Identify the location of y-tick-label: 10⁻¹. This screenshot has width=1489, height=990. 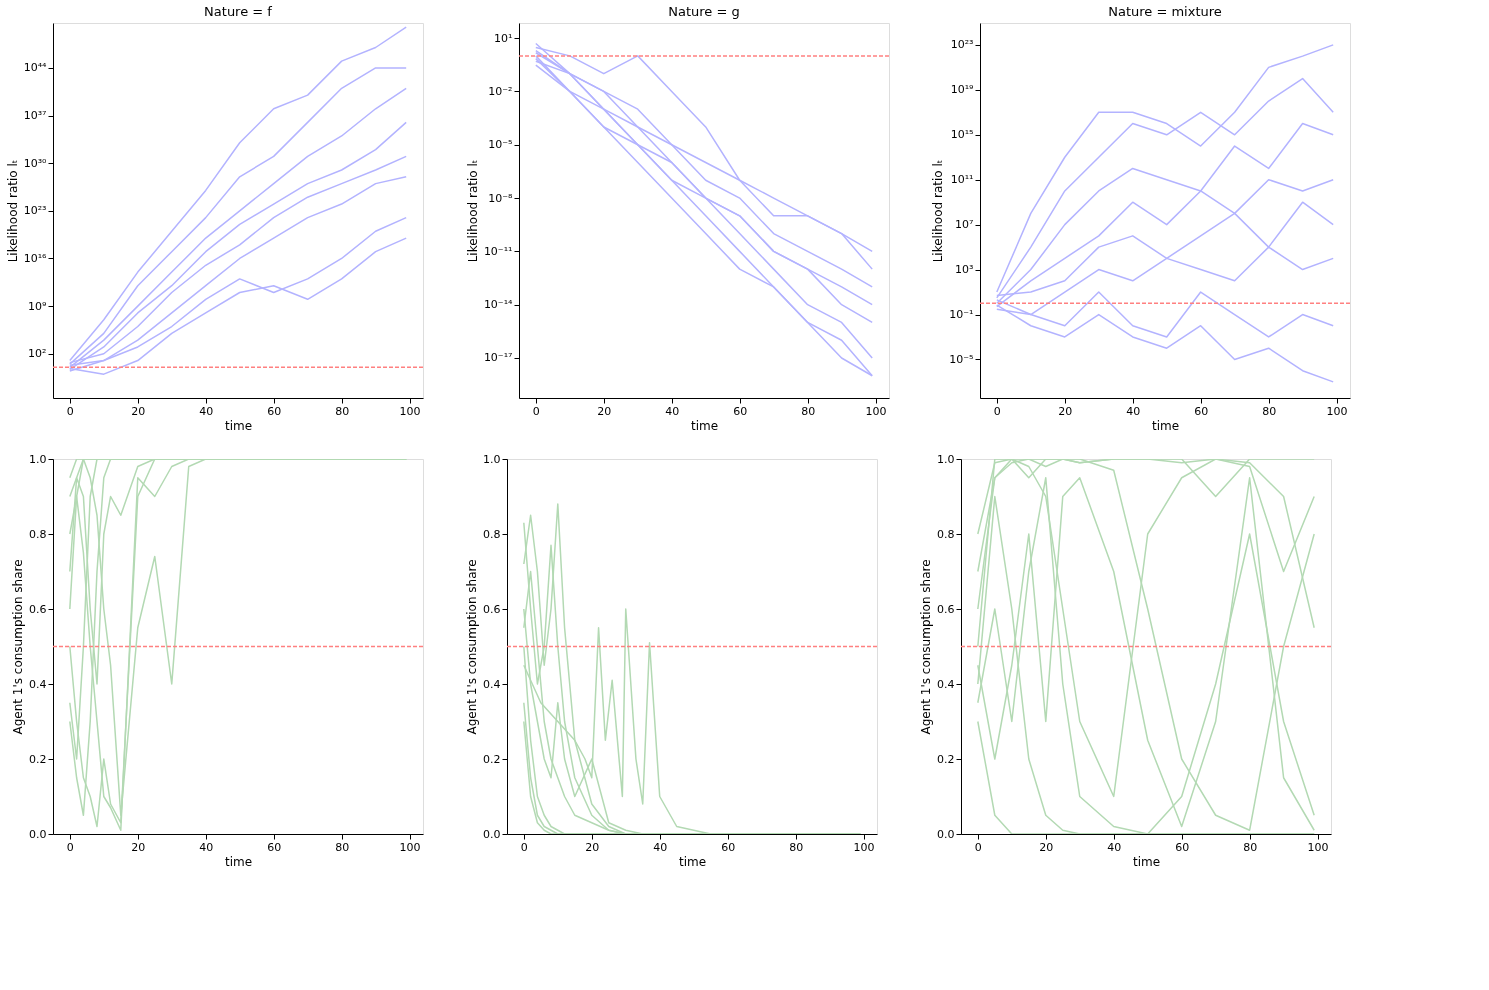
(961, 315).